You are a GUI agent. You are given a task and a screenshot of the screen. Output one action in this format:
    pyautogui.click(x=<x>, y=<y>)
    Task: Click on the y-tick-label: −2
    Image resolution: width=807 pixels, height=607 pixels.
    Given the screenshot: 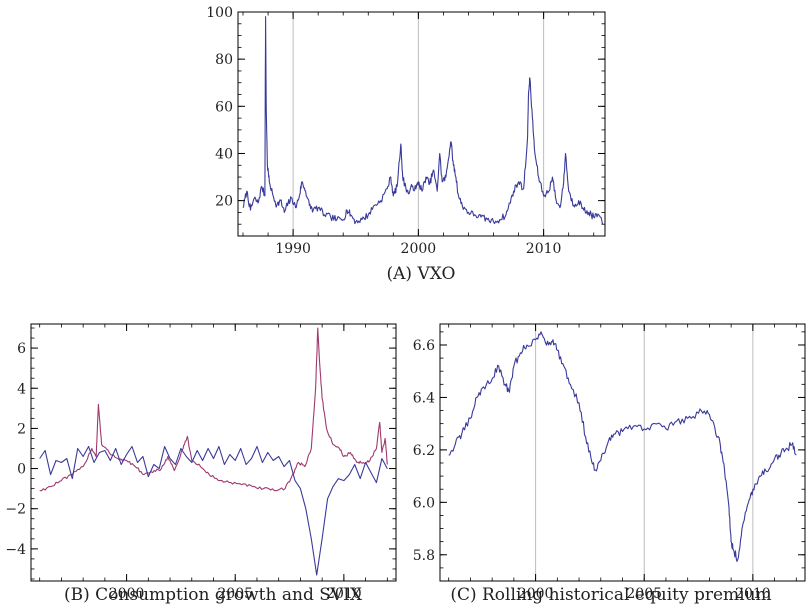 What is the action you would take?
    pyautogui.click(x=15, y=510)
    